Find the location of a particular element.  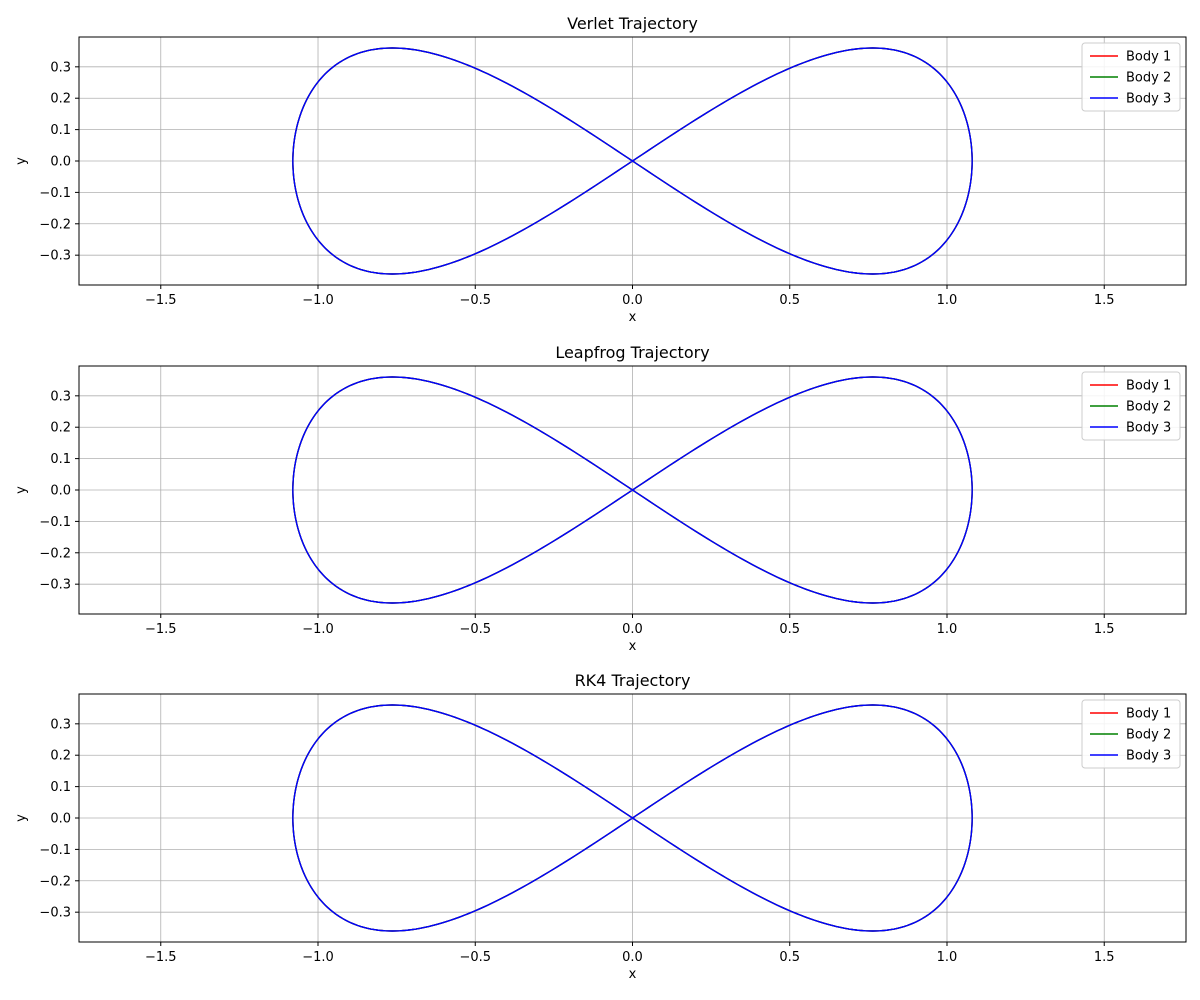

chart-title: RK4 Trajectory is located at coordinates (633, 680).